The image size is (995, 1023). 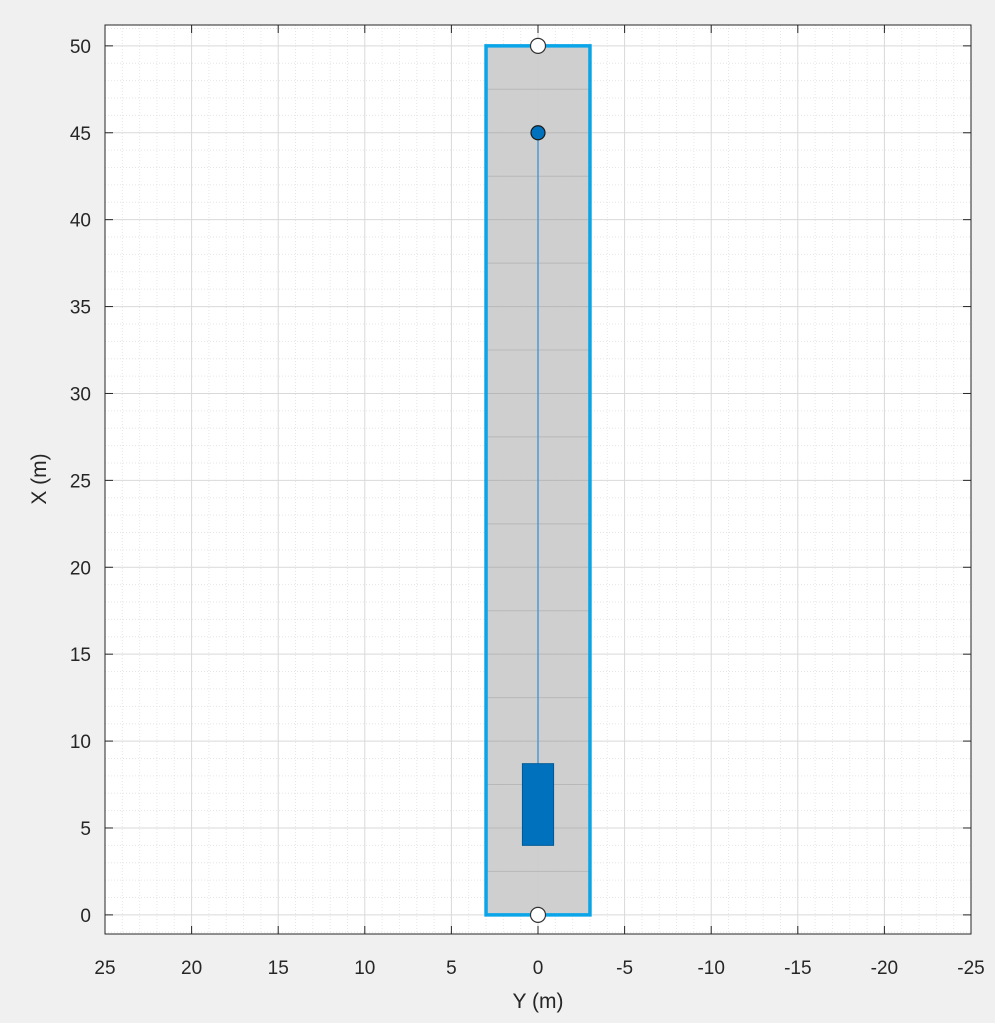 What do you see at coordinates (538, 480) in the screenshot?
I see `marks-layer` at bounding box center [538, 480].